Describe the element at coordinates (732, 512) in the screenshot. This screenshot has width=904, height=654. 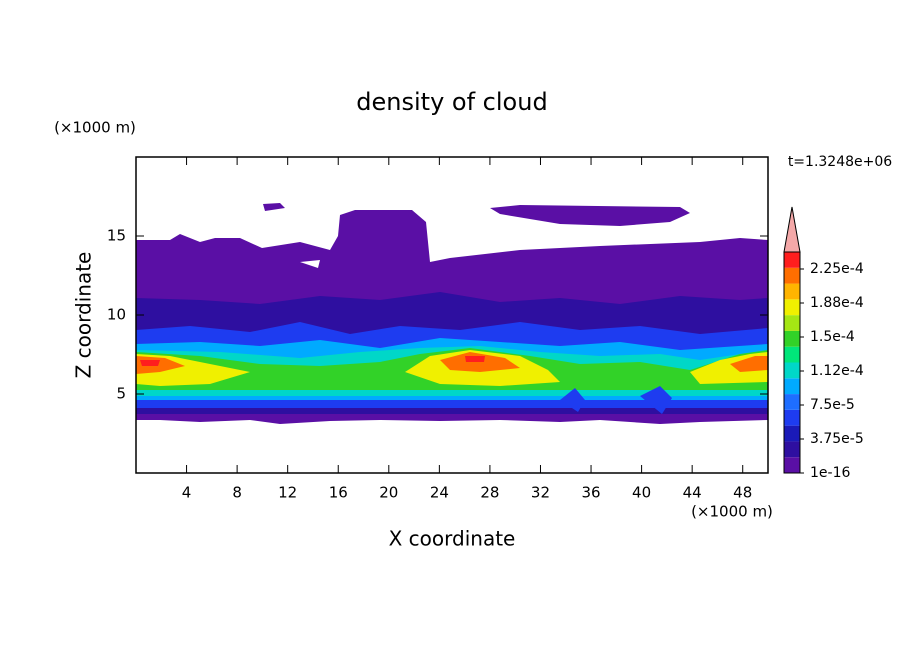
I see `x-units: (×1000 m)` at that location.